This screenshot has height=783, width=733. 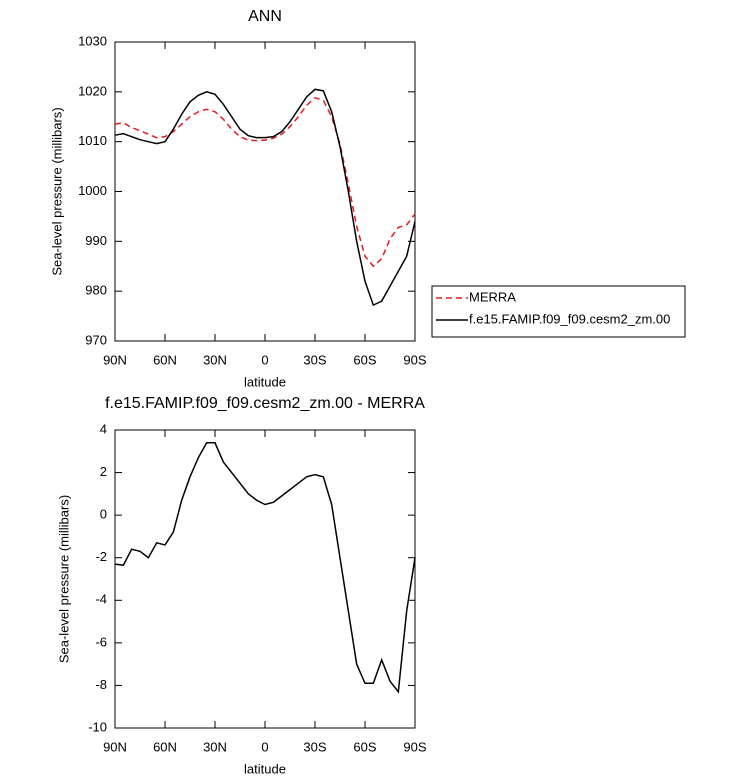 What do you see at coordinates (569, 318) in the screenshot?
I see `legend-label: f.e15.FAMIP.f09_f09.cesm2_zm.00` at bounding box center [569, 318].